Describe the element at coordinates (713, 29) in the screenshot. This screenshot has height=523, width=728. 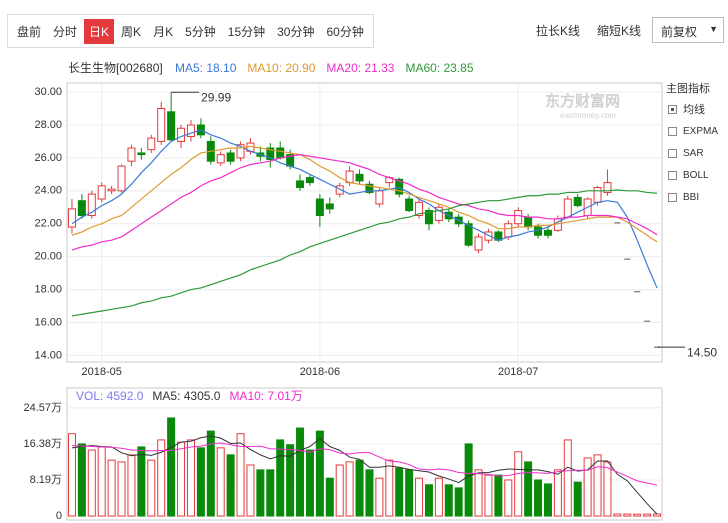
I see `select-arrow: ▼` at that location.